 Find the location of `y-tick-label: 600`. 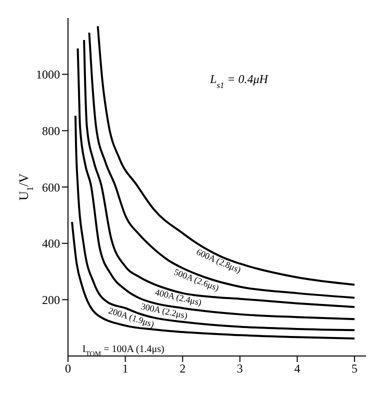

y-tick-label: 600 is located at coordinates (51, 187).